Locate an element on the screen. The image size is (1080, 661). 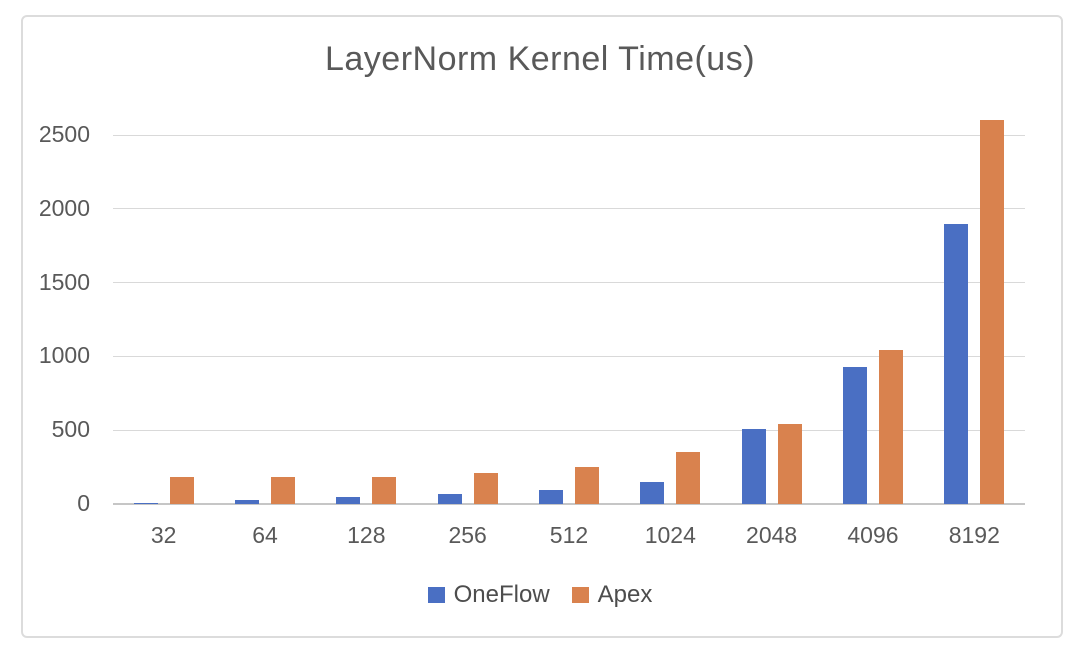
x-axis: 32 64 128 256 512 1024 2048 4096 8192 is located at coordinates (569, 535).